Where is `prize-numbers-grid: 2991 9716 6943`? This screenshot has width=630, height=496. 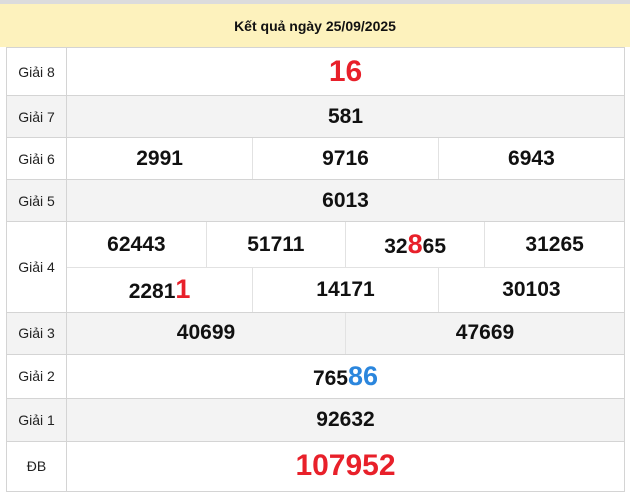
prize-numbers-grid: 2991 9716 6943 is located at coordinates (345, 158).